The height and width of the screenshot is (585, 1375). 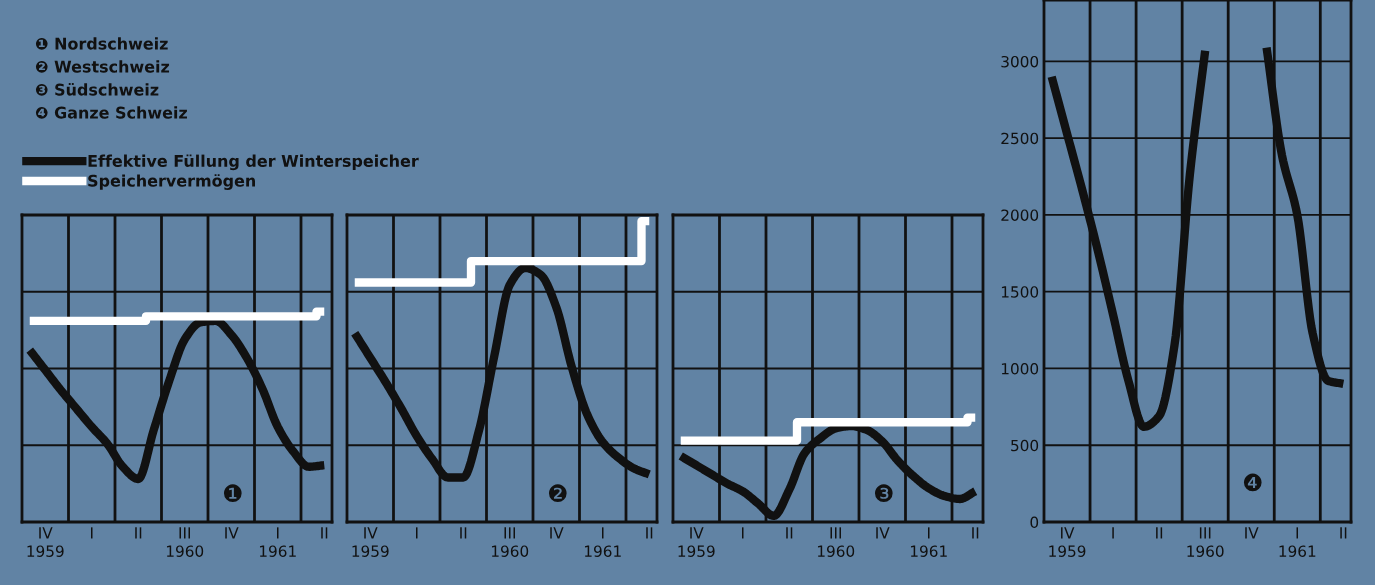 What do you see at coordinates (1020, 215) in the screenshot?
I see `y-tick-label: 2000` at bounding box center [1020, 215].